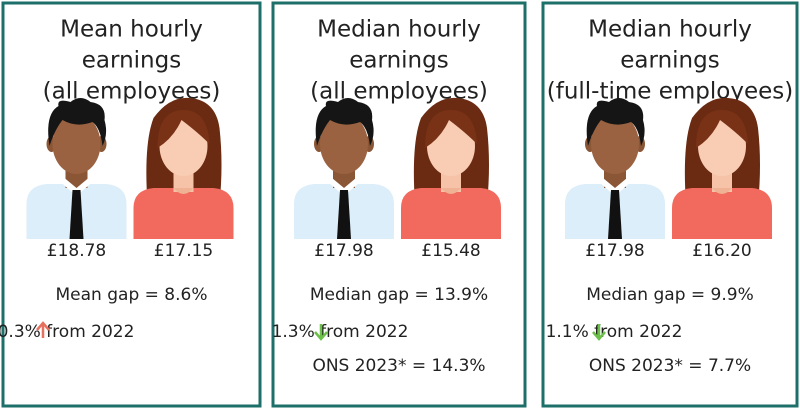 The height and width of the screenshot is (410, 800). Describe the element at coordinates (399, 295) in the screenshot. I see `gap-text: Median gap = 13.9%` at that location.